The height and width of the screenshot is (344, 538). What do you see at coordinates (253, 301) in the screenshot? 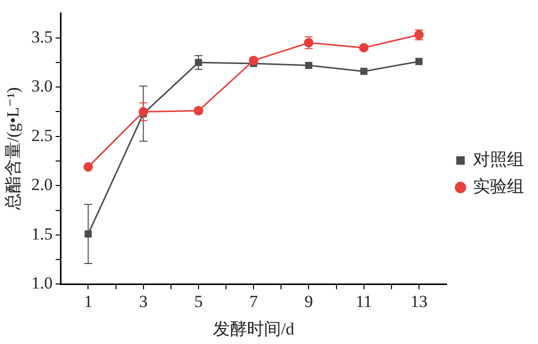
I see `x-tick-label: 7` at bounding box center [253, 301].